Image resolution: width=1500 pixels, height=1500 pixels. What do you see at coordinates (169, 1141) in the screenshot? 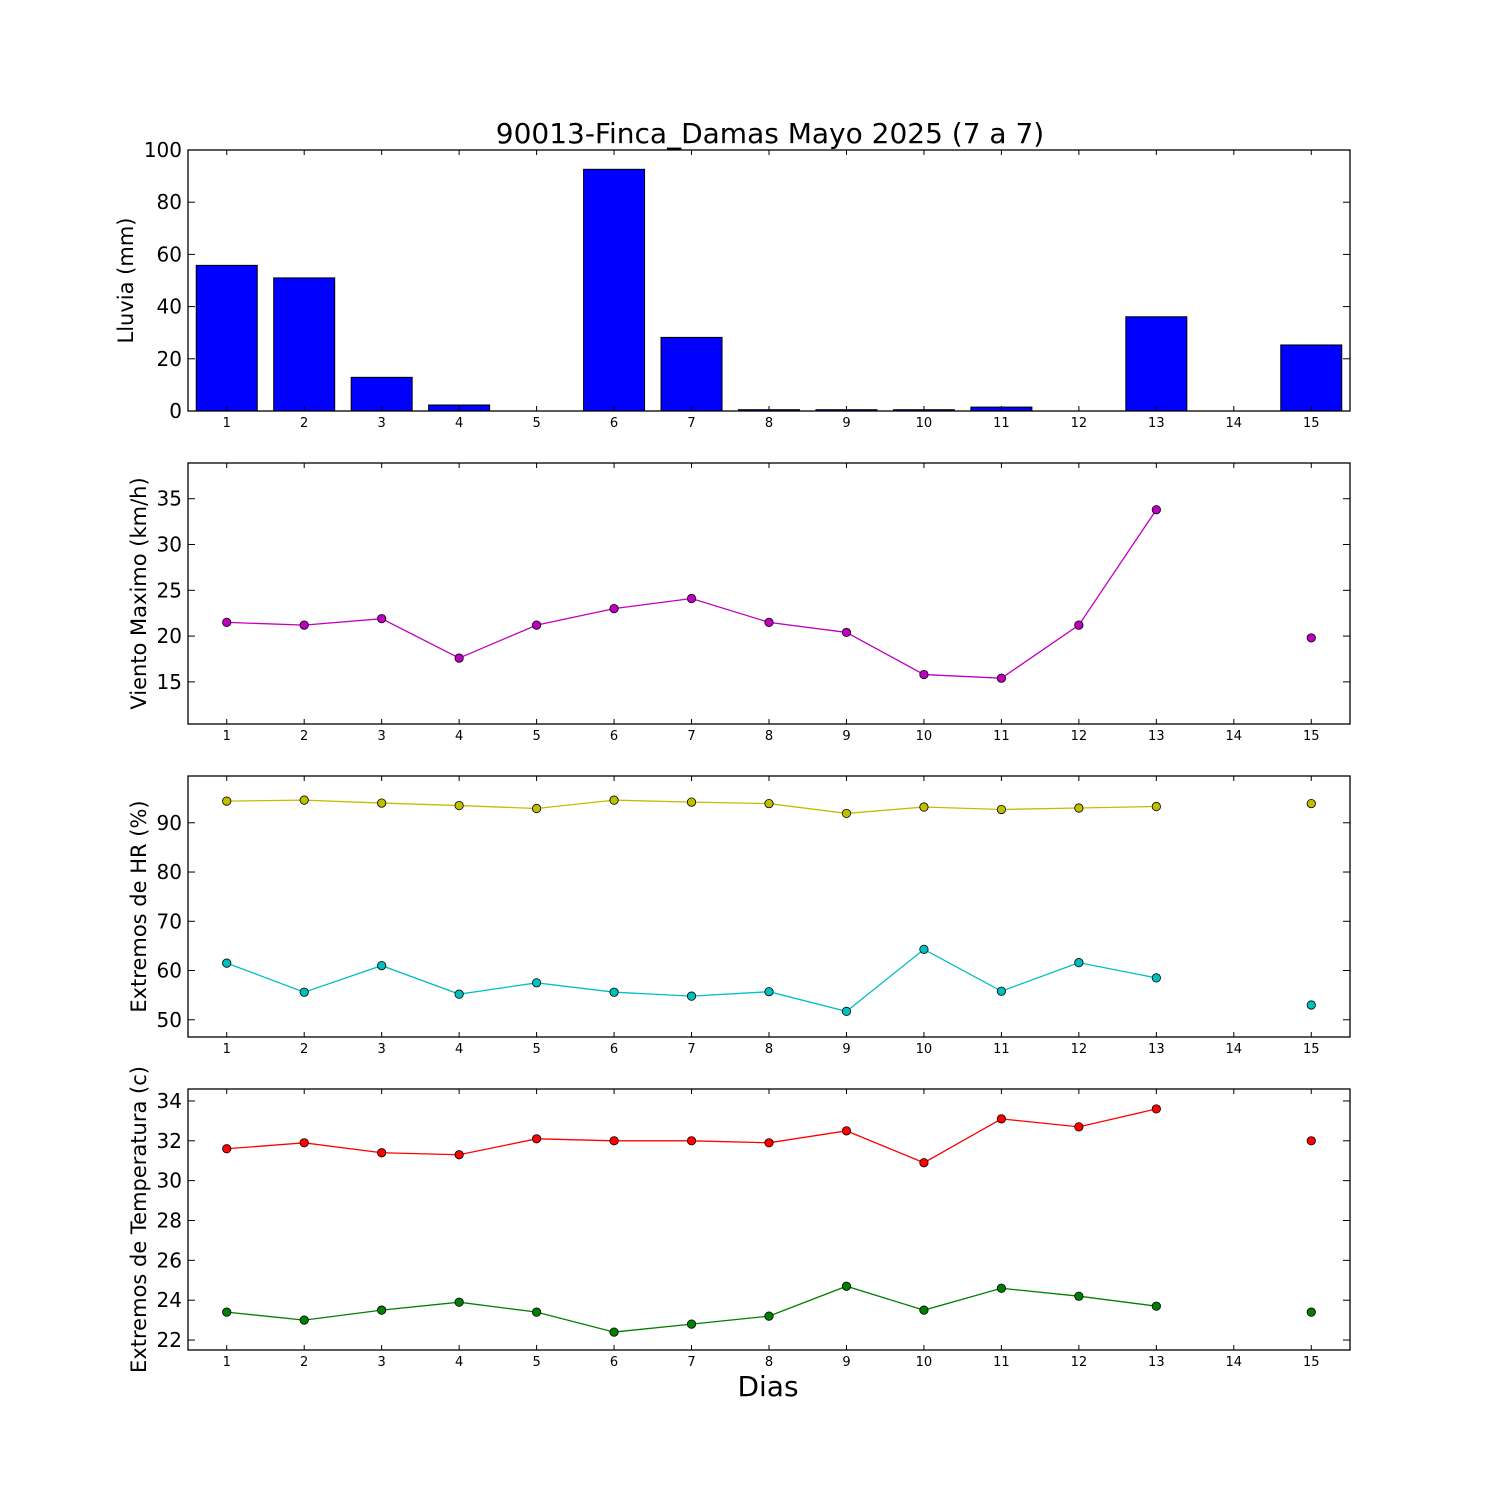
I see `y-tick-label: 32` at bounding box center [169, 1141].